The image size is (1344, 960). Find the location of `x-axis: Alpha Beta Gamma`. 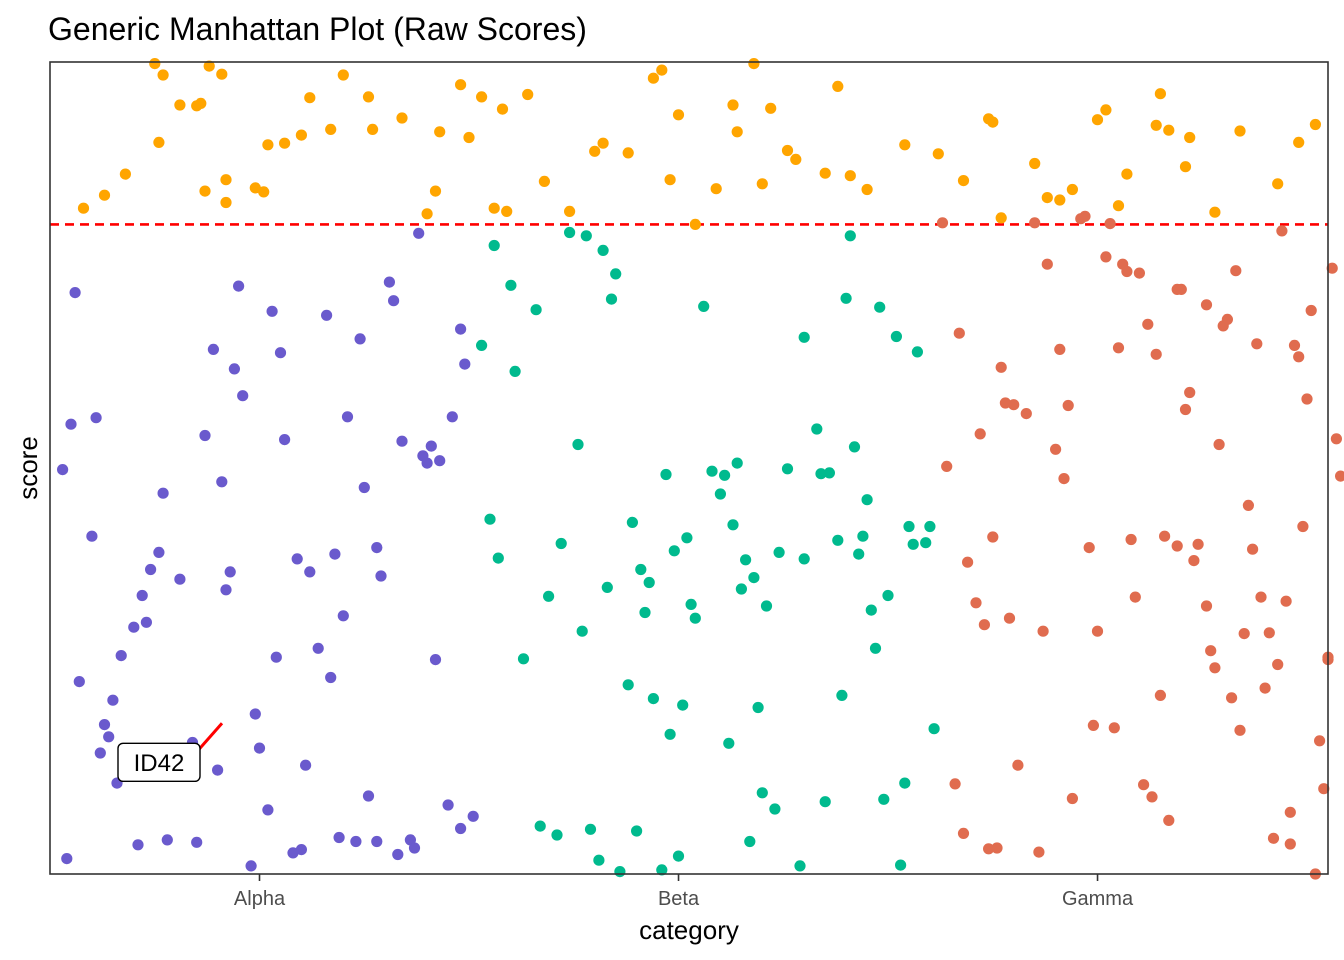

x-axis: Alpha Beta Gamma is located at coordinates (684, 892).